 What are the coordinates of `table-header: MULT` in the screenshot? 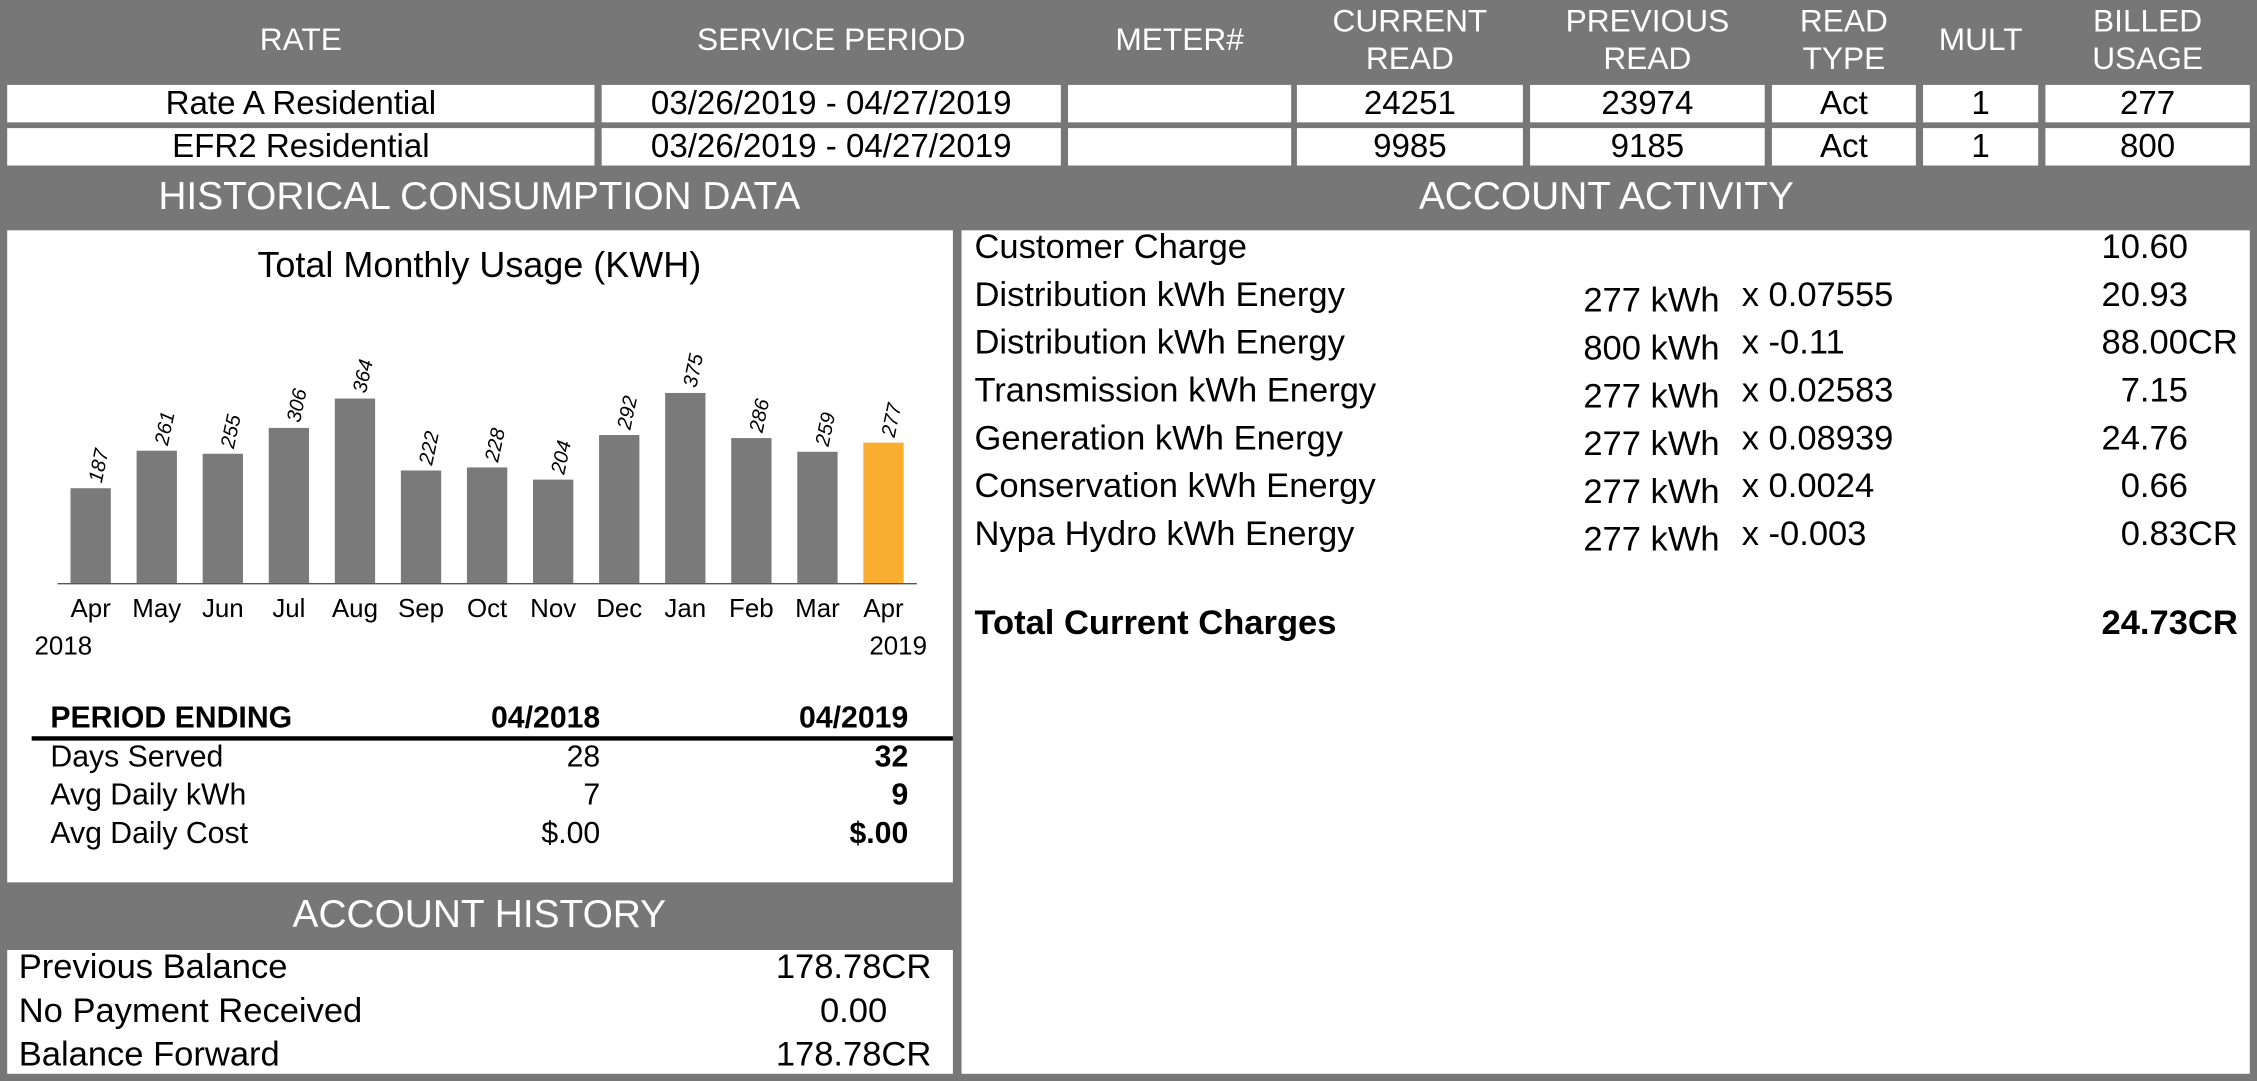 It's located at (1981, 39).